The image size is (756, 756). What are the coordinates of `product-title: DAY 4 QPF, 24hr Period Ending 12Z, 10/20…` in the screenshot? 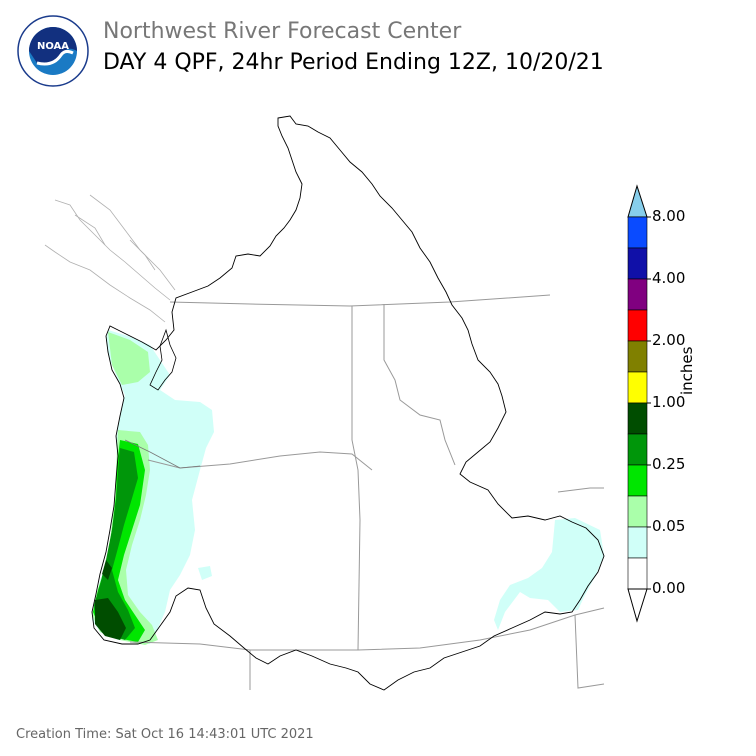 It's located at (353, 62).